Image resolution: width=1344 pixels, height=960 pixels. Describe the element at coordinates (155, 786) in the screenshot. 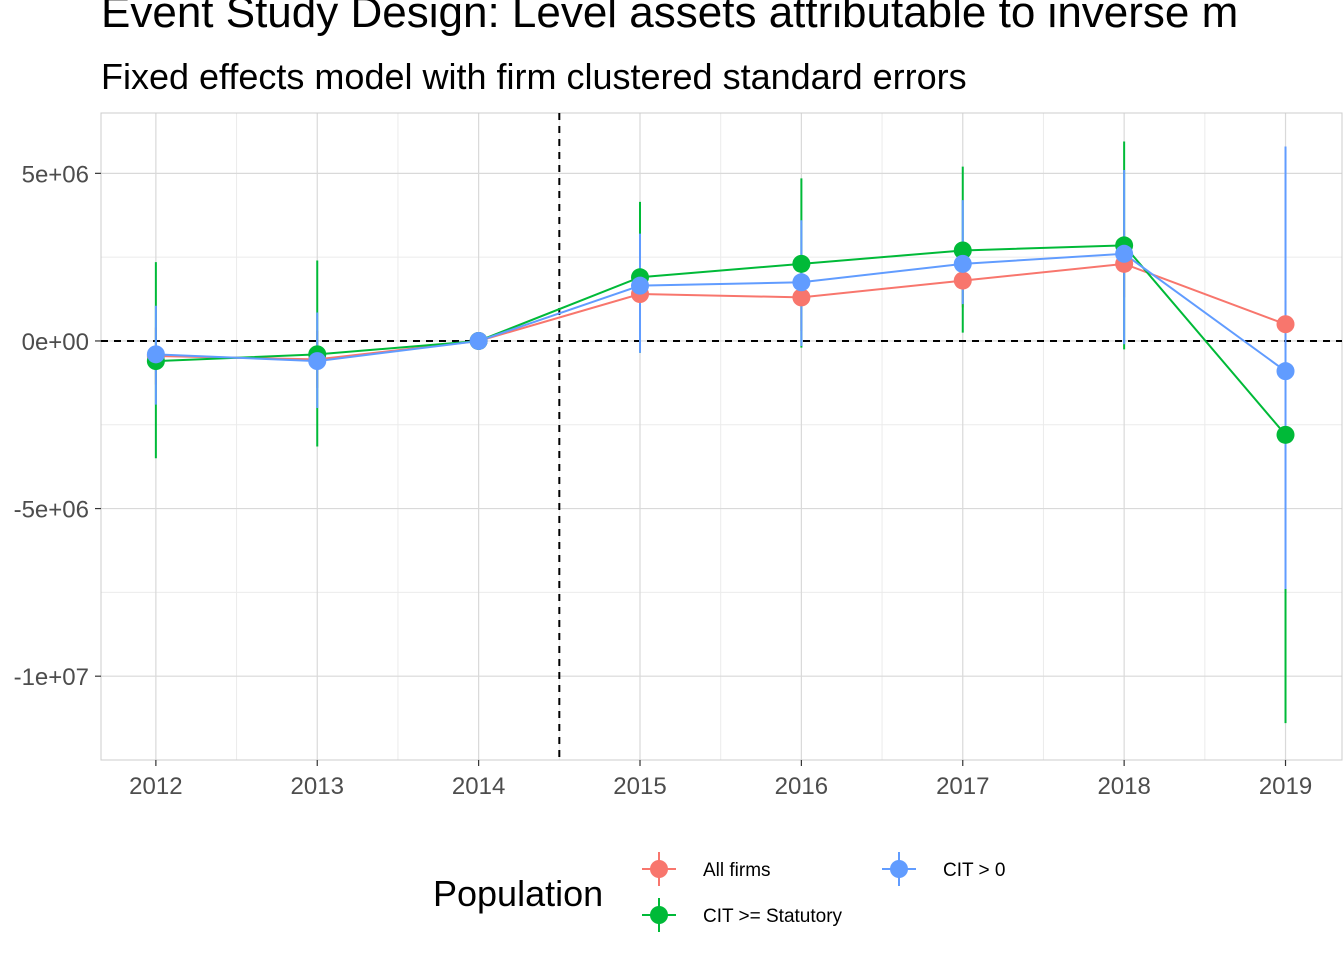

I see `x-tick-label: 2012` at that location.